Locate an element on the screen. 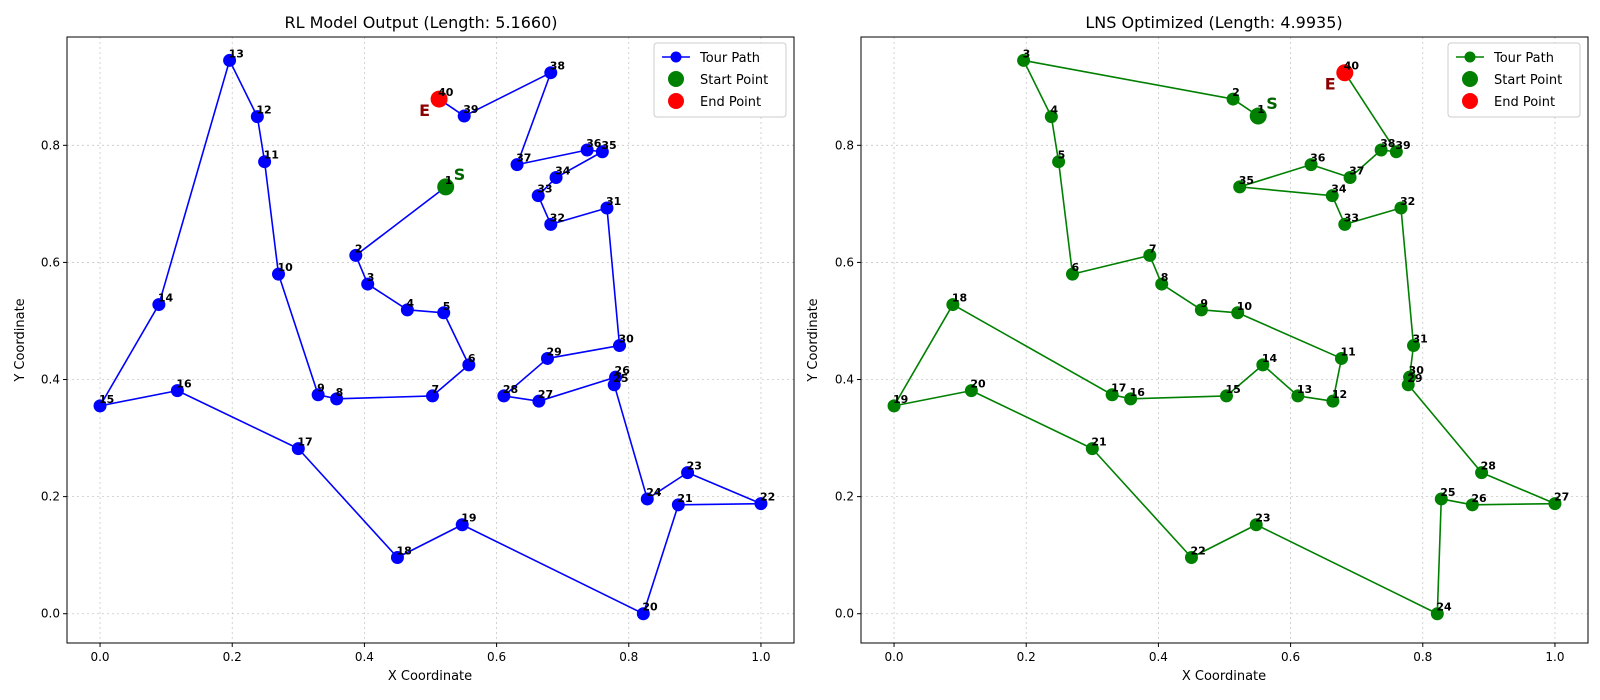 The height and width of the screenshot is (700, 1600). node-label: 24 is located at coordinates (1444, 607).